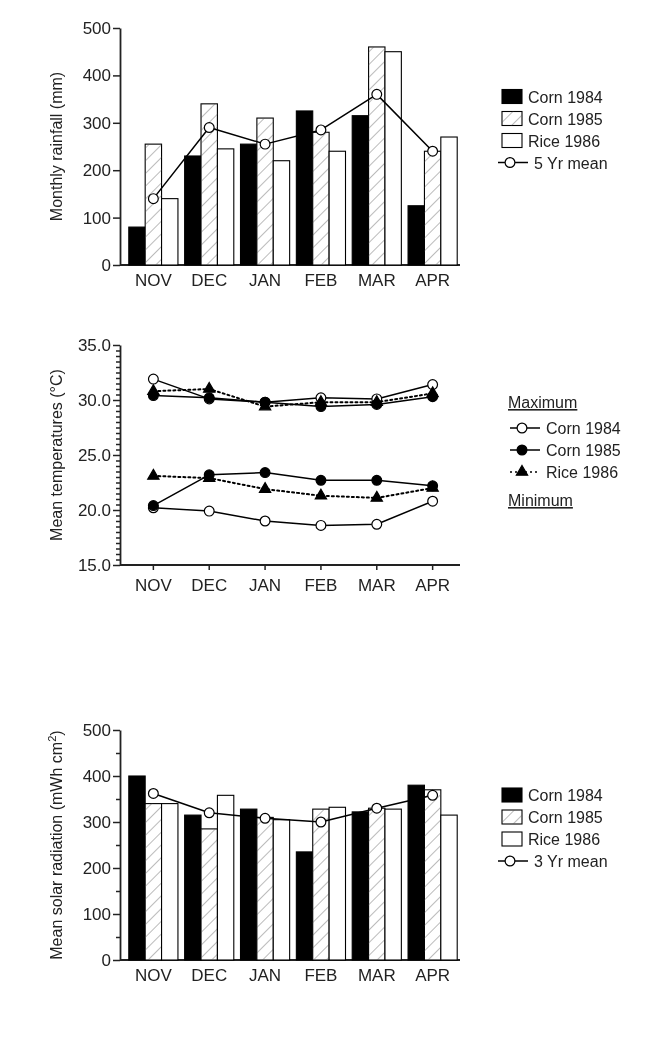 The image size is (655, 1037). What do you see at coordinates (571, 861) in the screenshot?
I see `legend-label: 3 Yr mean` at bounding box center [571, 861].